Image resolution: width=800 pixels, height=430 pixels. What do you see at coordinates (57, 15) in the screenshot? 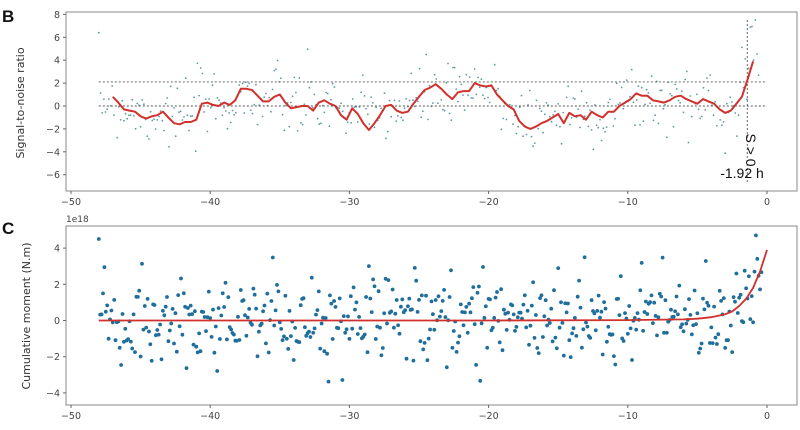
I see `y-tick-label: 8` at bounding box center [57, 15].